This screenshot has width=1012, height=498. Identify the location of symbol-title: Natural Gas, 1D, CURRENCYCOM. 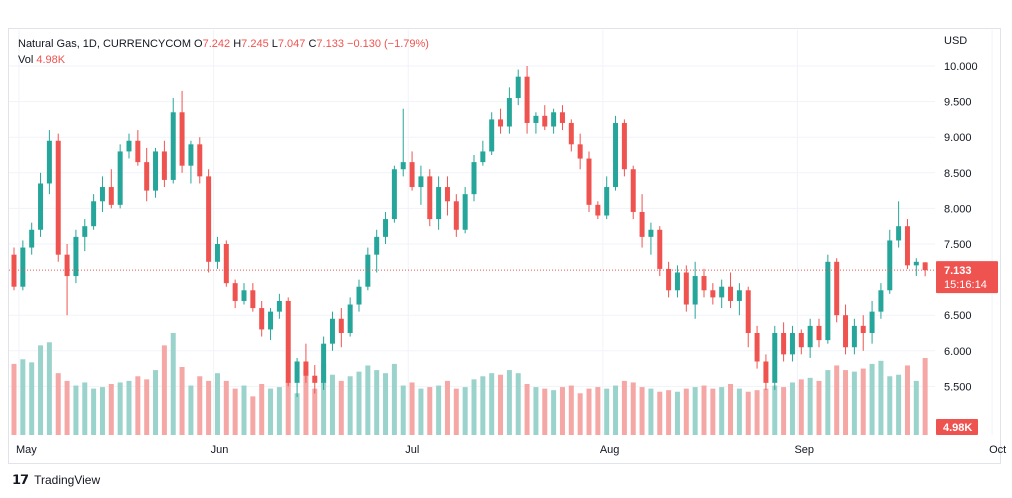
(104, 44).